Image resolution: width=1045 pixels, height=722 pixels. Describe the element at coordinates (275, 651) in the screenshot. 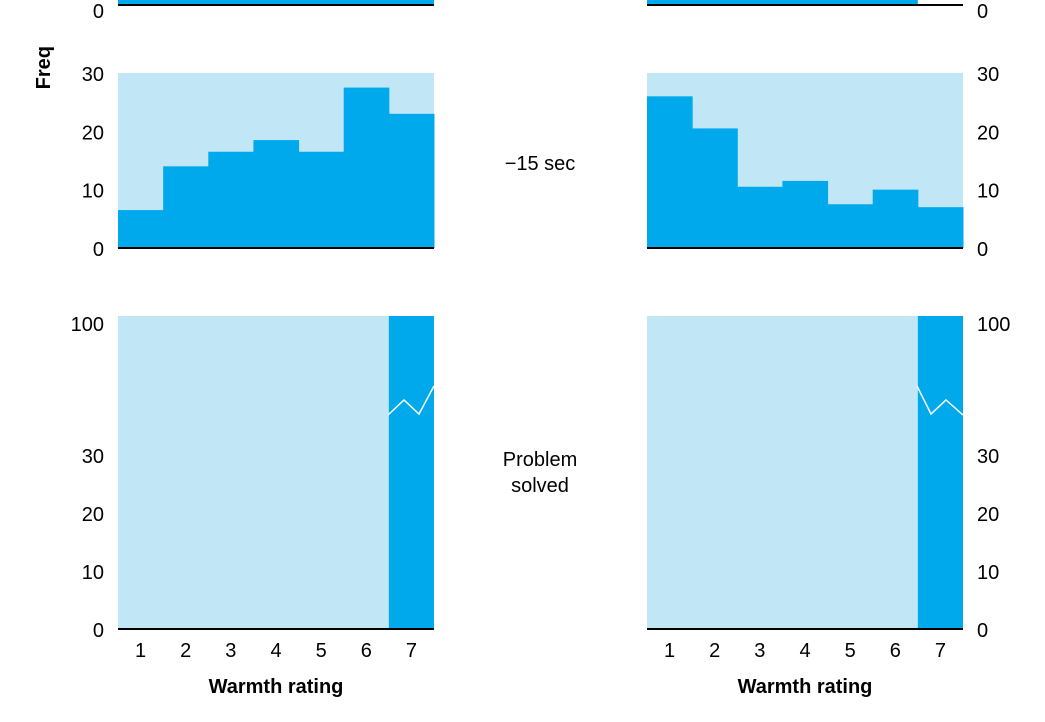

I see `bot-left-xtick-4: 4` at that location.